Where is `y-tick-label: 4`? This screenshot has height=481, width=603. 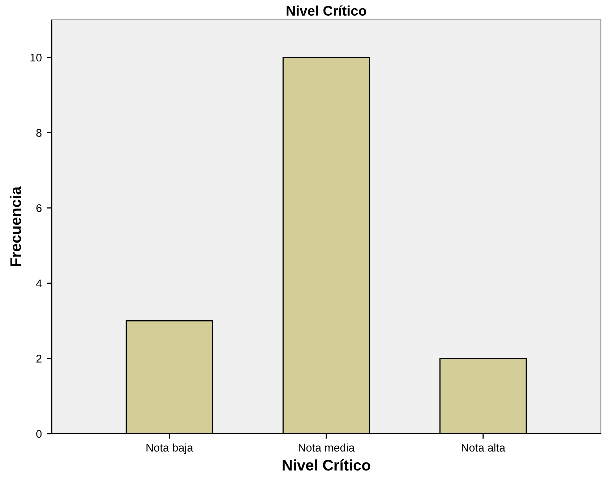
y-tick-label: 4 is located at coordinates (39, 284).